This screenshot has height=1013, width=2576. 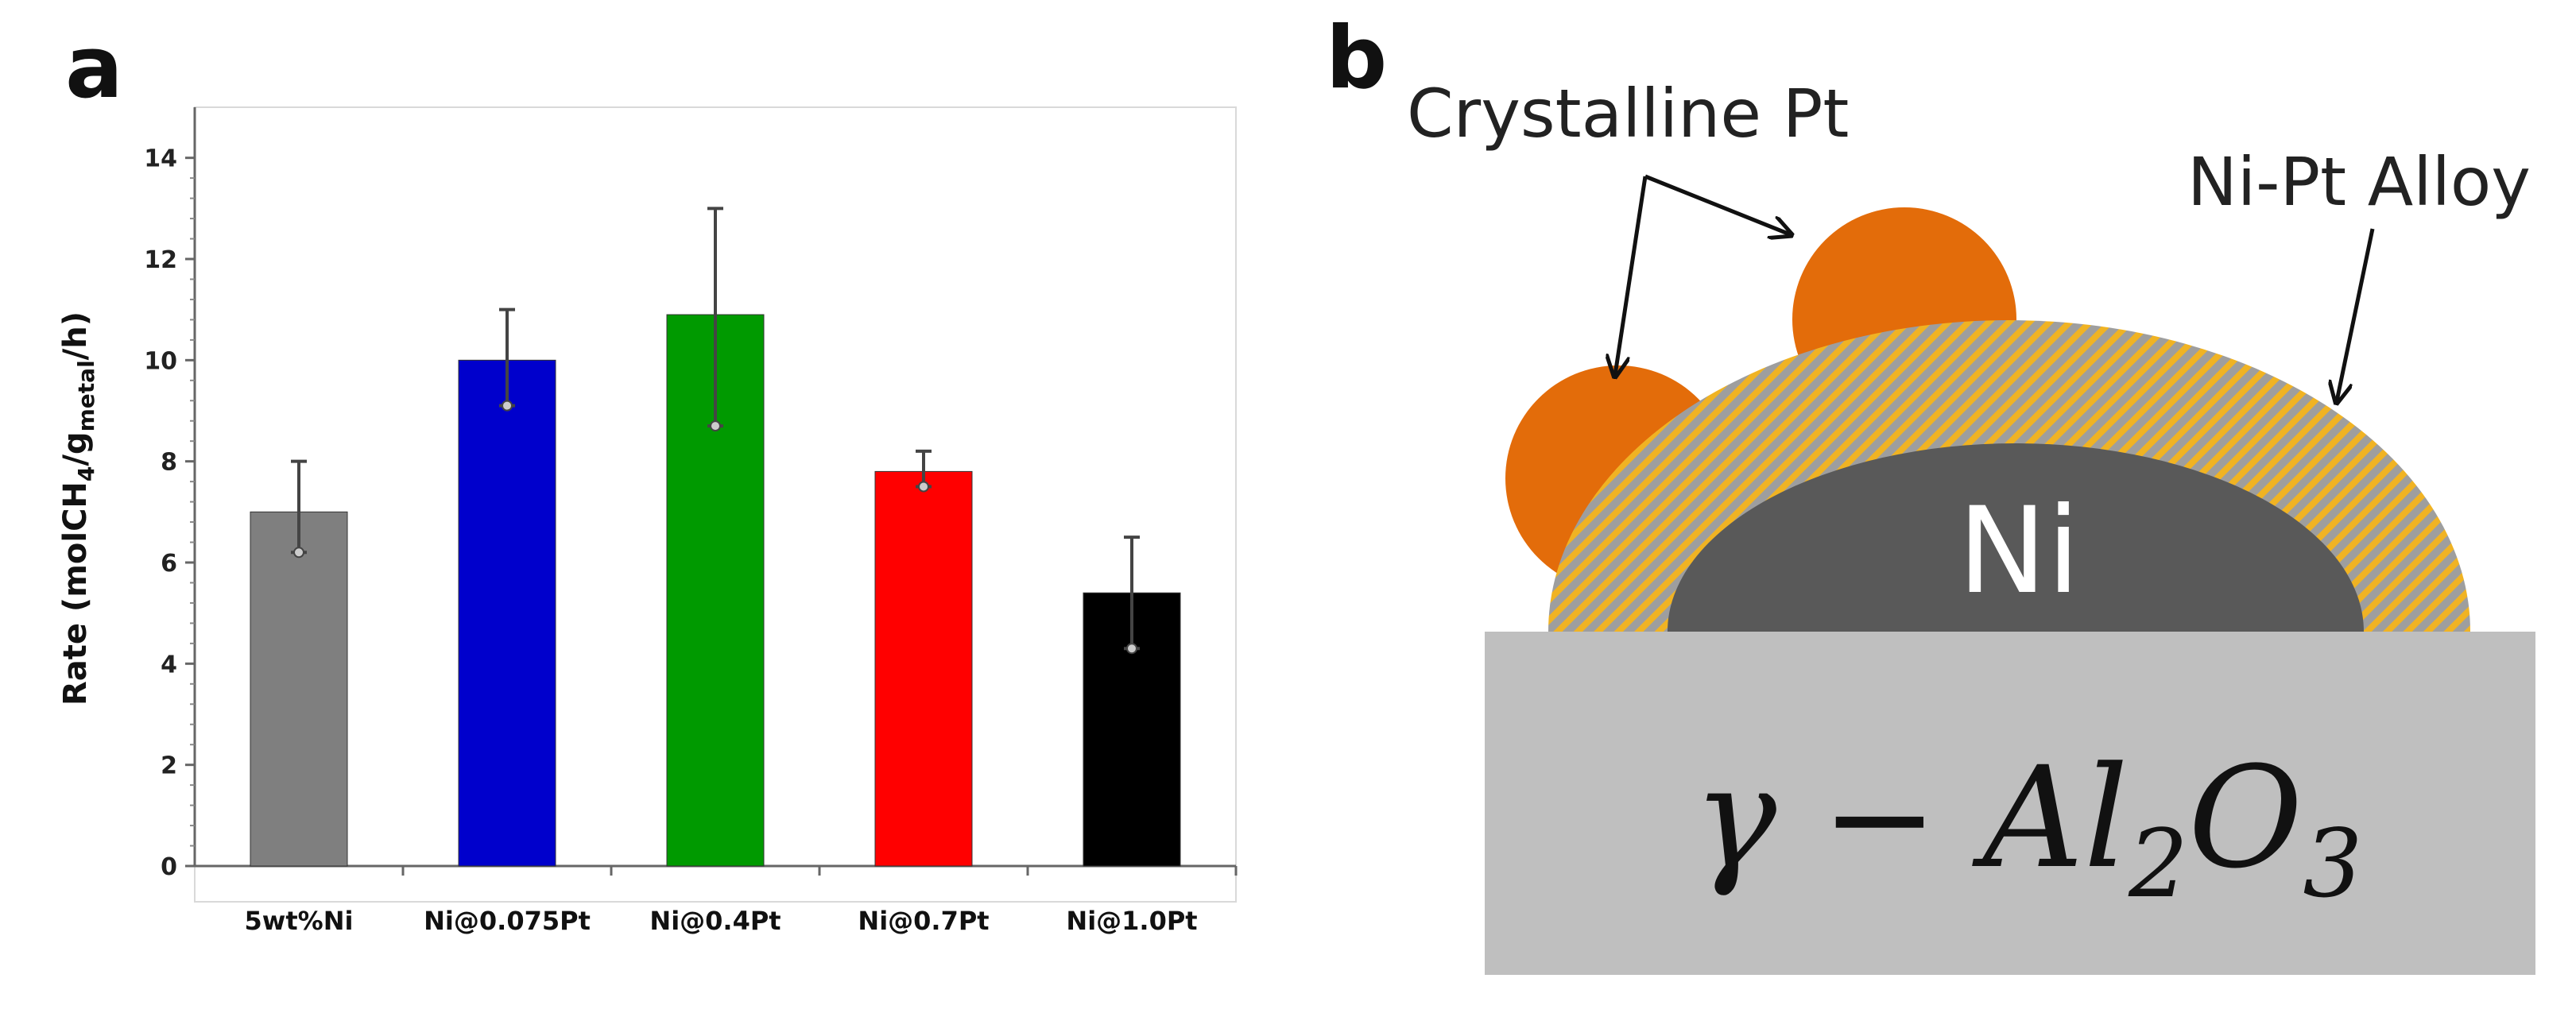 What do you see at coordinates (924, 921) in the screenshot?
I see `x-category-label: Ni@0.7Pt` at bounding box center [924, 921].